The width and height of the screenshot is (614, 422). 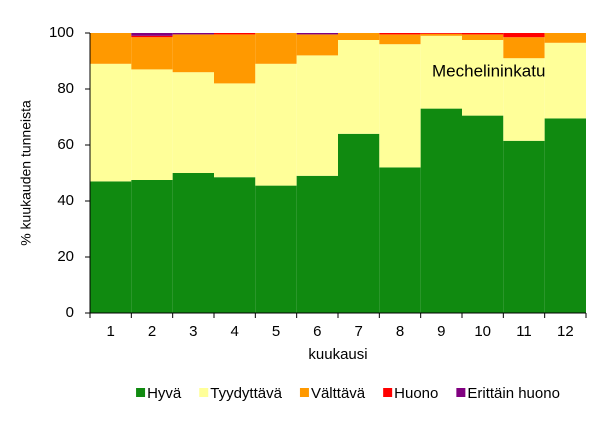 What do you see at coordinates (441, 331) in the screenshot?
I see `x-tick-label: 9` at bounding box center [441, 331].